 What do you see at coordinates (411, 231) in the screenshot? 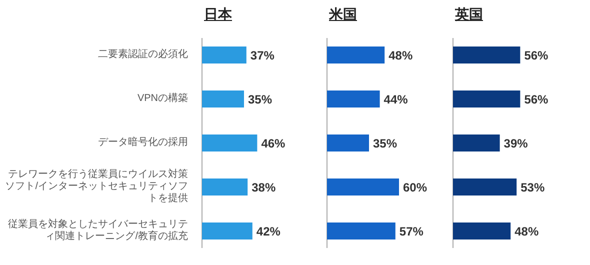
I see `data-label: 57%` at bounding box center [411, 231].